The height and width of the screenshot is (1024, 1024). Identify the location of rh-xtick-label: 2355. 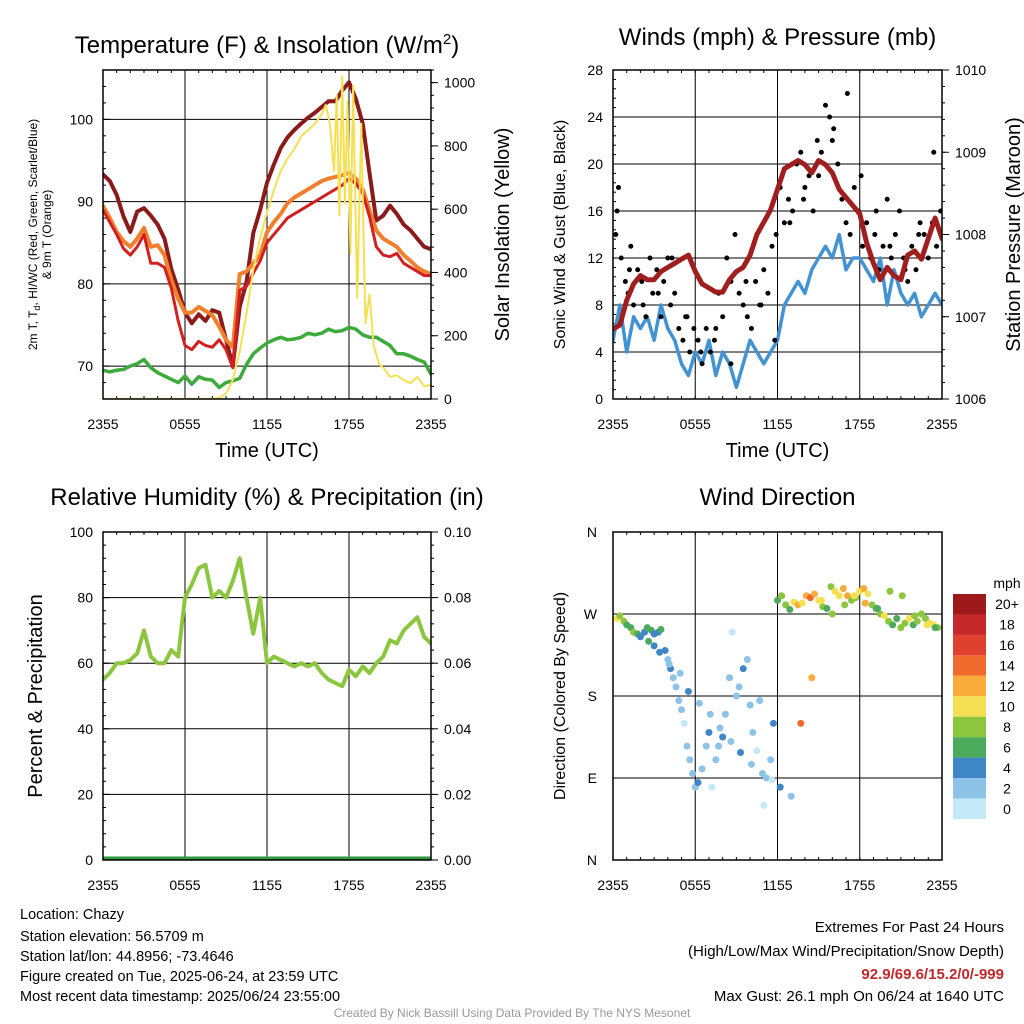
(102, 885).